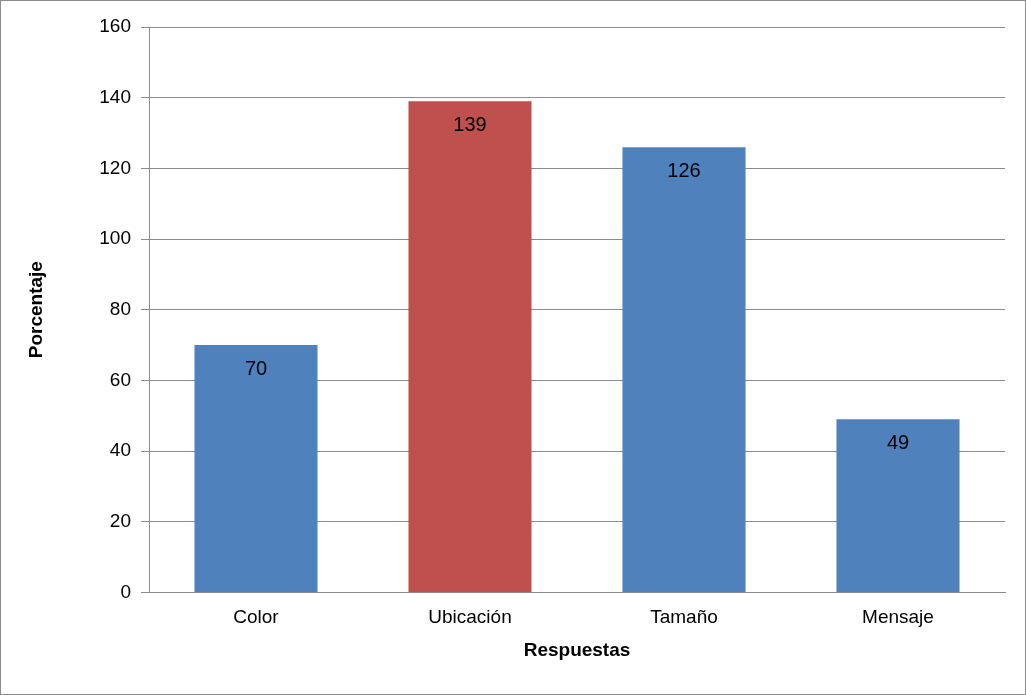 The height and width of the screenshot is (695, 1026). Describe the element at coordinates (577, 649) in the screenshot. I see `x-axis-title: Respuestas` at that location.